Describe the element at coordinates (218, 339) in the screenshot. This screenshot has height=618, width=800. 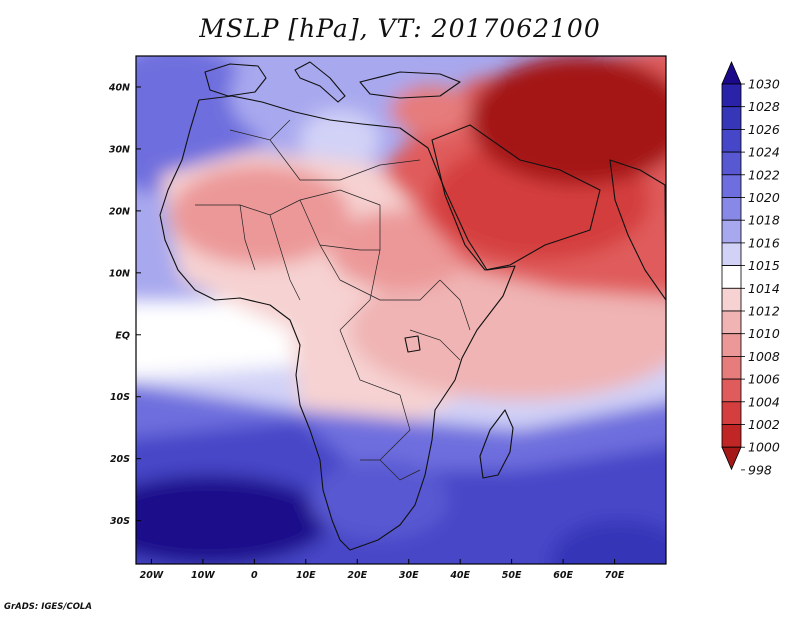
I see `field-equatorial-atlantic` at that location.